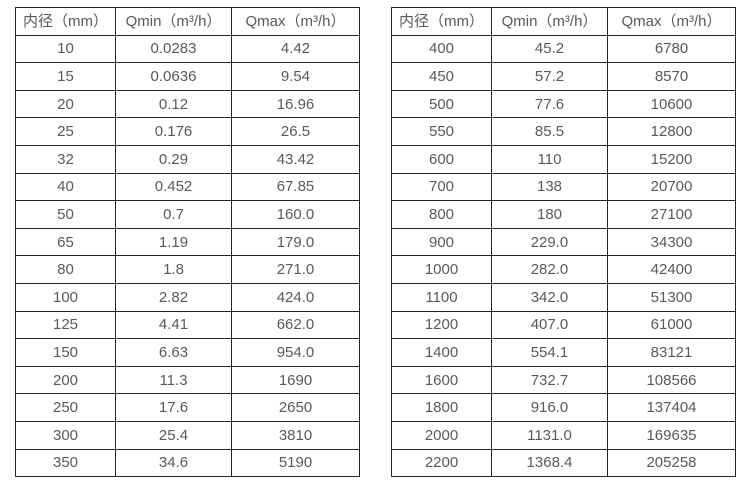 The width and height of the screenshot is (750, 483). What do you see at coordinates (671, 407) in the screenshot?
I see `table-cell: 137404` at bounding box center [671, 407].